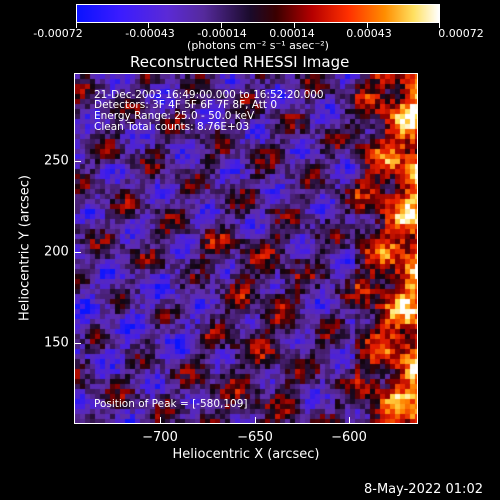 This screenshot has height=500, width=500. What do you see at coordinates (209, 95) in the screenshot?
I see `time-range-text: 21-Dec-2003 16:49:00.000 to 16:52:20.000` at bounding box center [209, 95].